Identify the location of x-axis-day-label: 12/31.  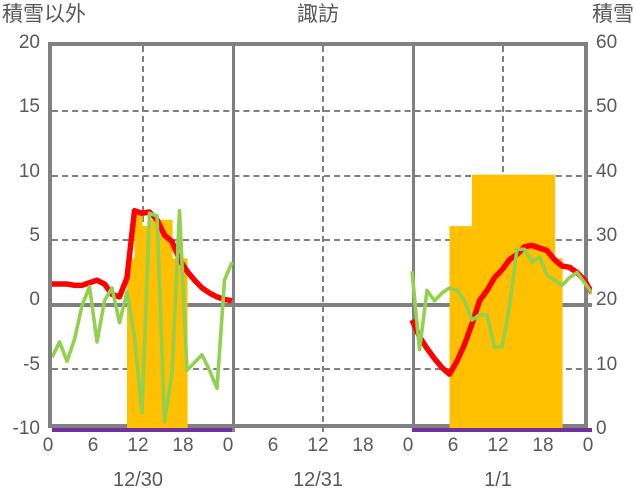
(318, 480).